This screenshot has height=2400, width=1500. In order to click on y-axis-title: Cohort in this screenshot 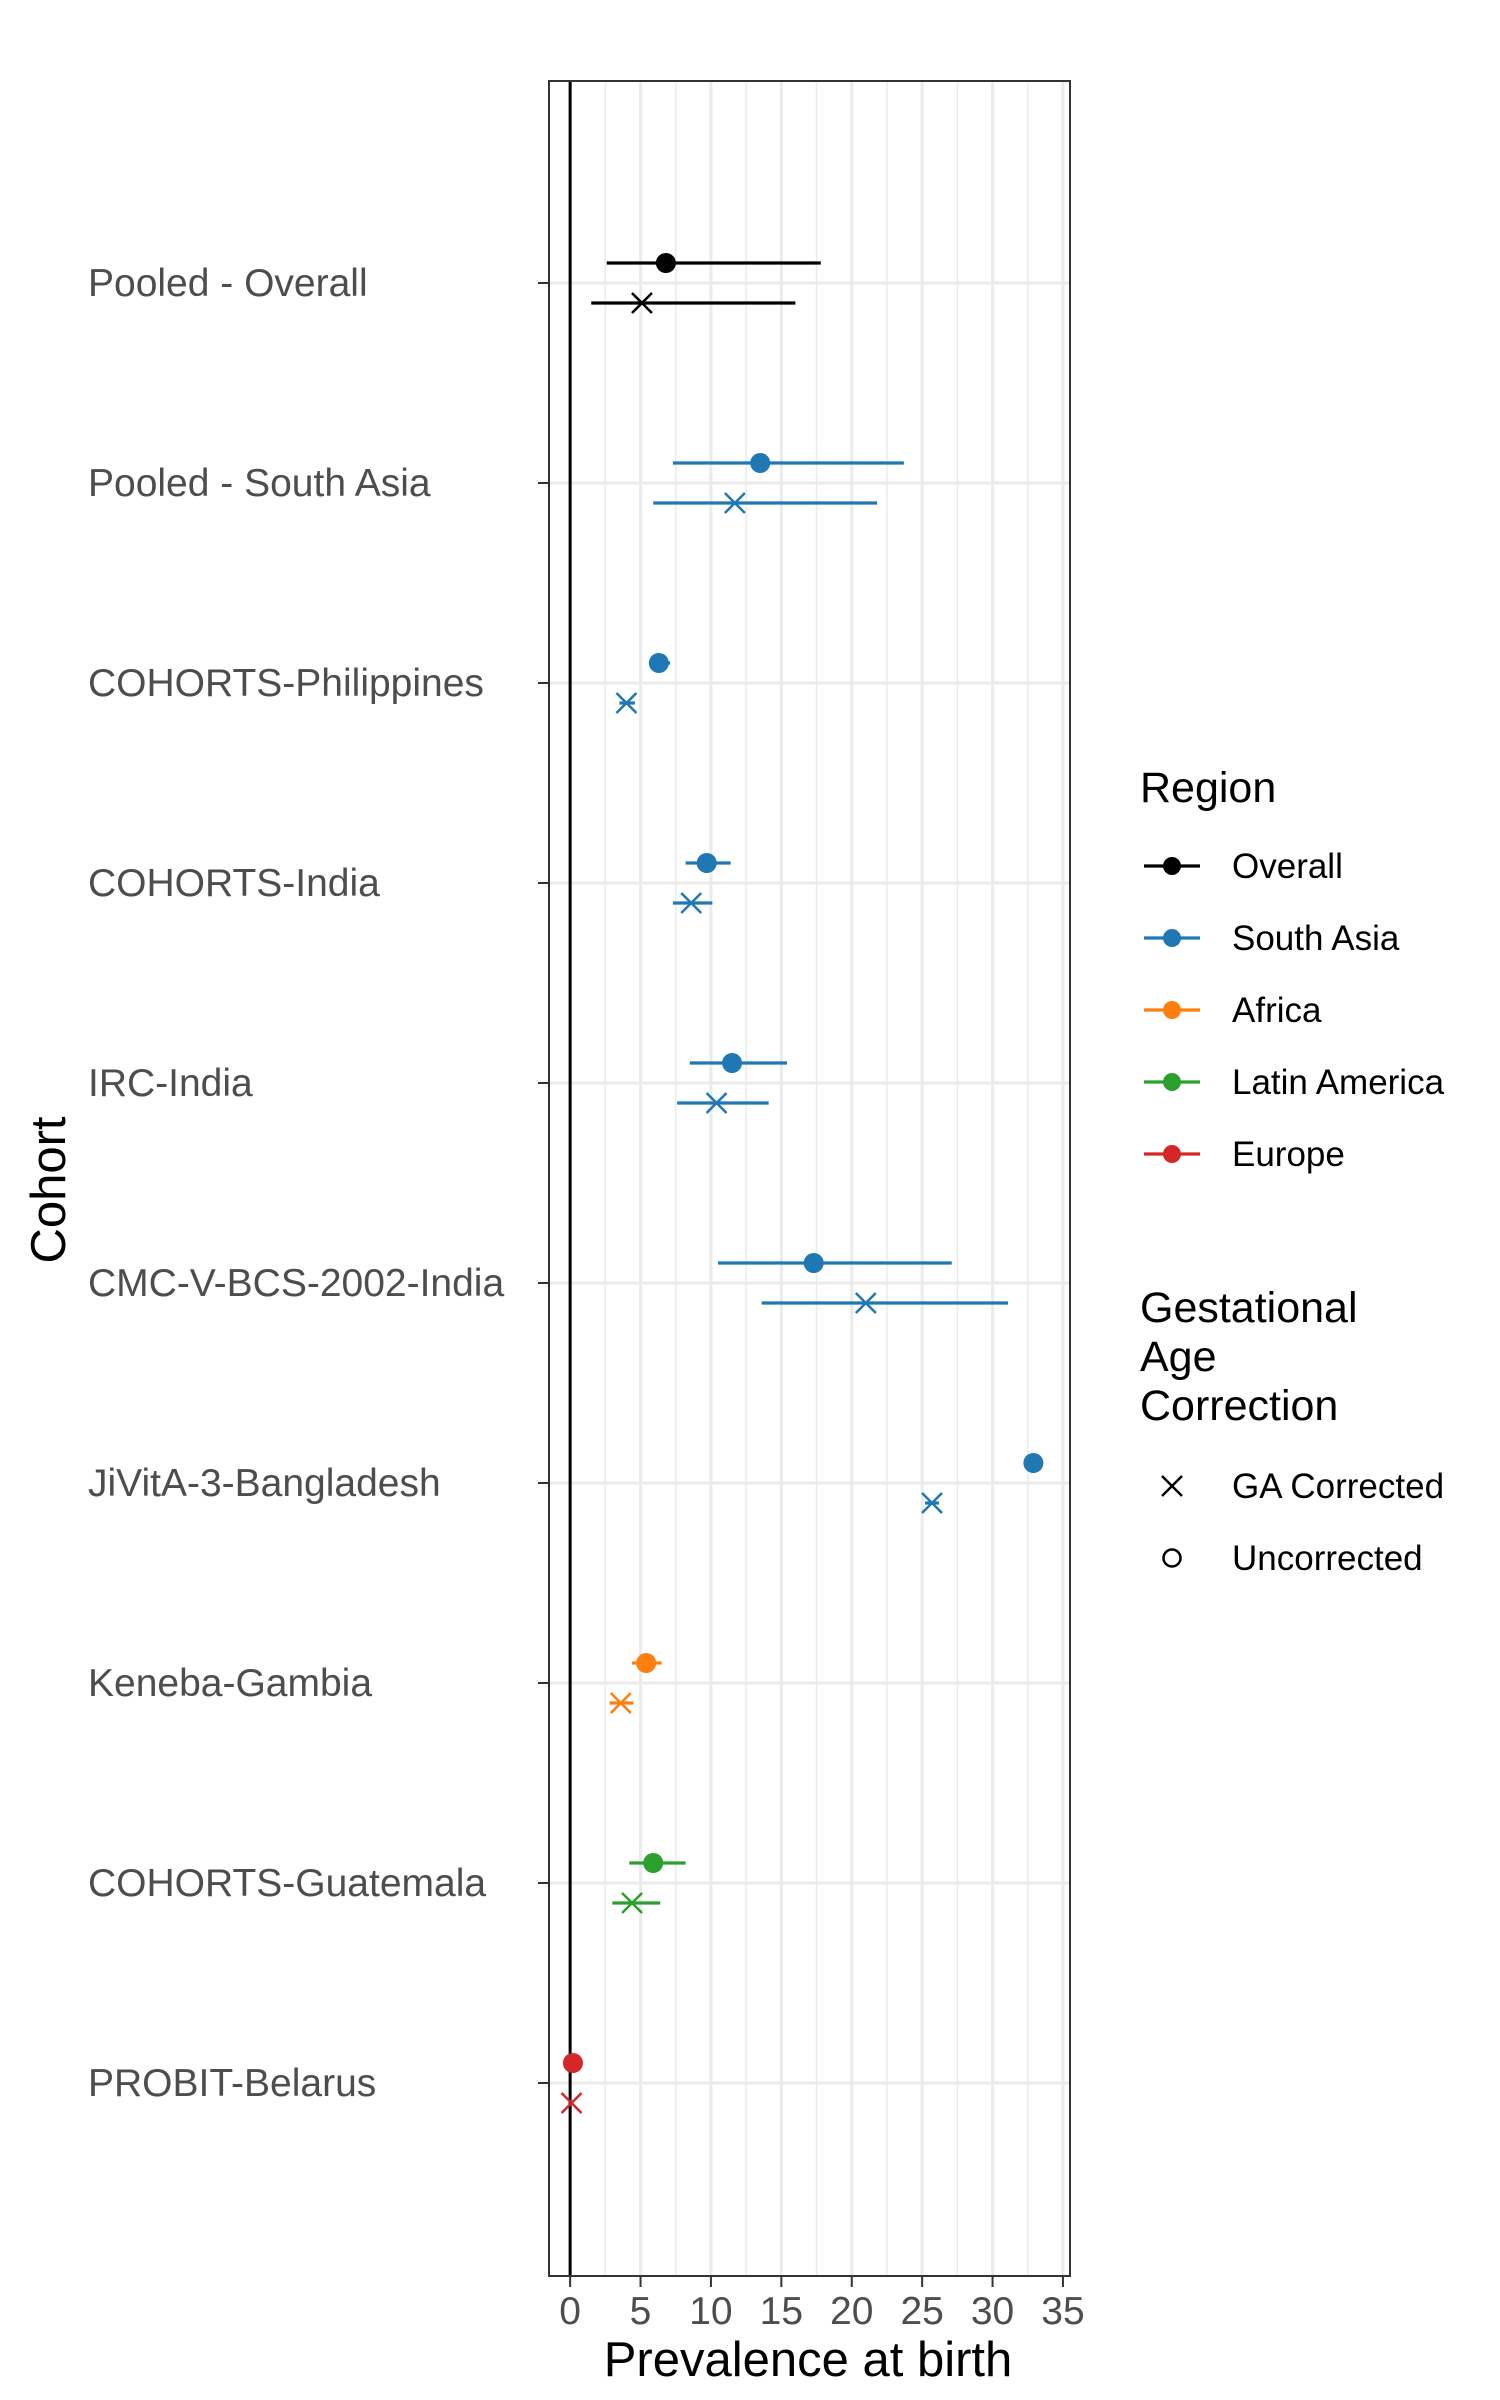, I will do `click(49, 1189)`.